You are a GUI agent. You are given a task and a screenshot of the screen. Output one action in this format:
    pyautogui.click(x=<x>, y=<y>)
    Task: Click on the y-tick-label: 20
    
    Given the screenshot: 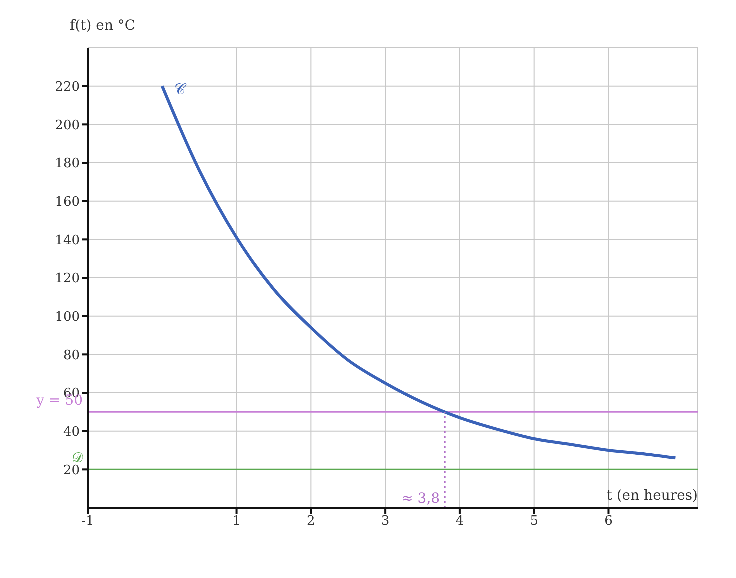 What is the action you would take?
    pyautogui.click(x=71, y=470)
    